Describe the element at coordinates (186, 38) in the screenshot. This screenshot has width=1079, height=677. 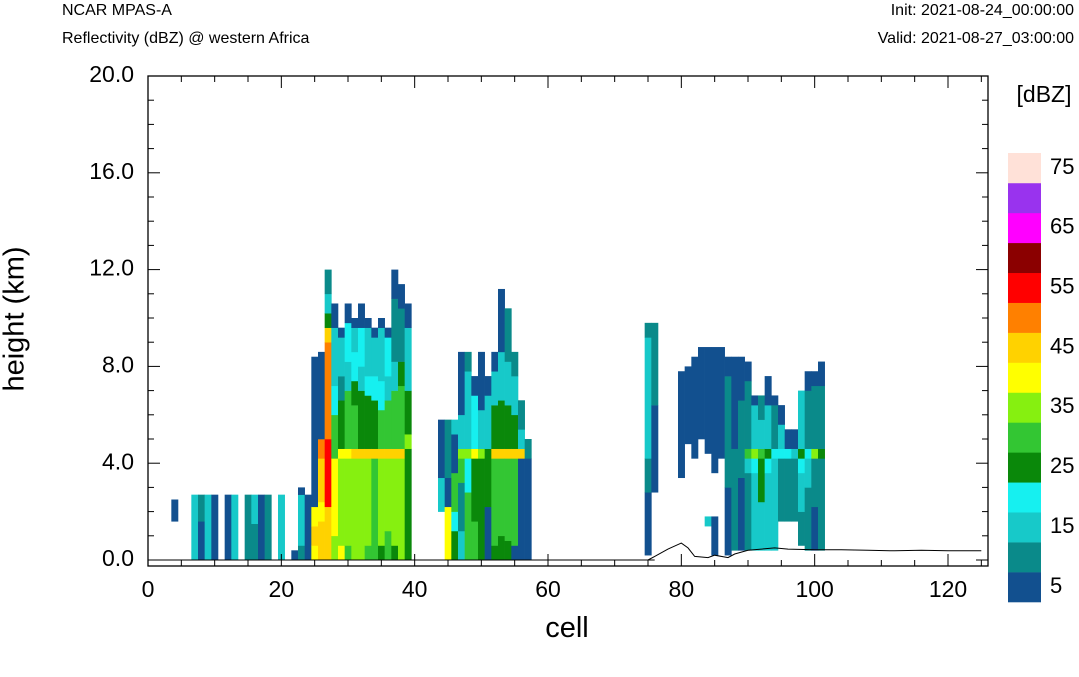
I see `plot-subtitle: Reflectivity (dBZ) @ western Africa` at that location.